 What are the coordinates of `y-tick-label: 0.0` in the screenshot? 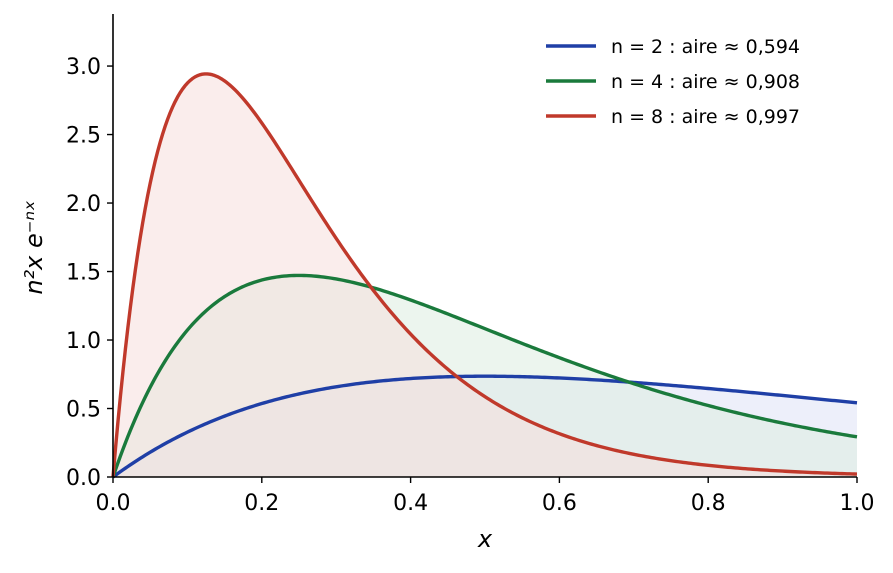 It's located at (83, 478).